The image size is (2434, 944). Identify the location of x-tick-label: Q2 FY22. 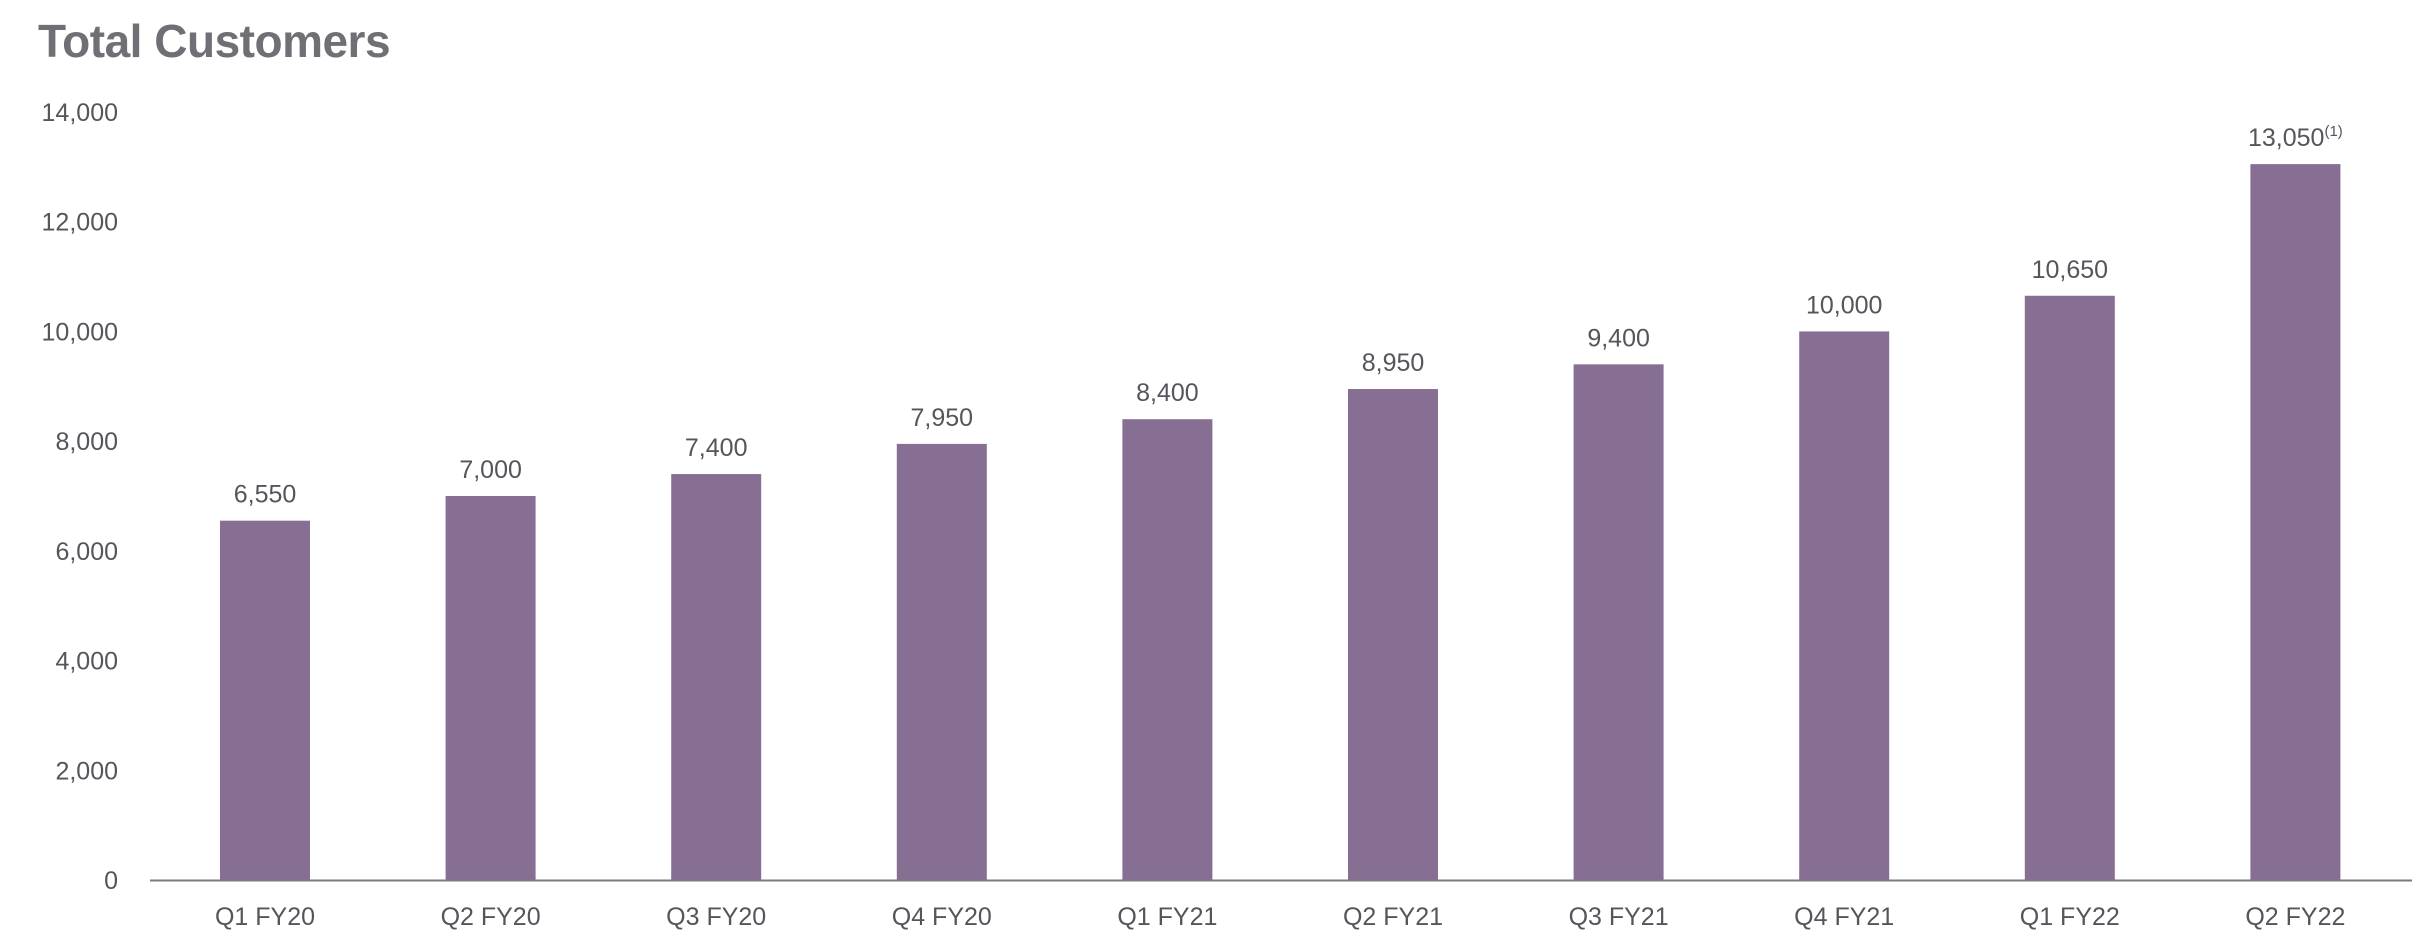
(2295, 917).